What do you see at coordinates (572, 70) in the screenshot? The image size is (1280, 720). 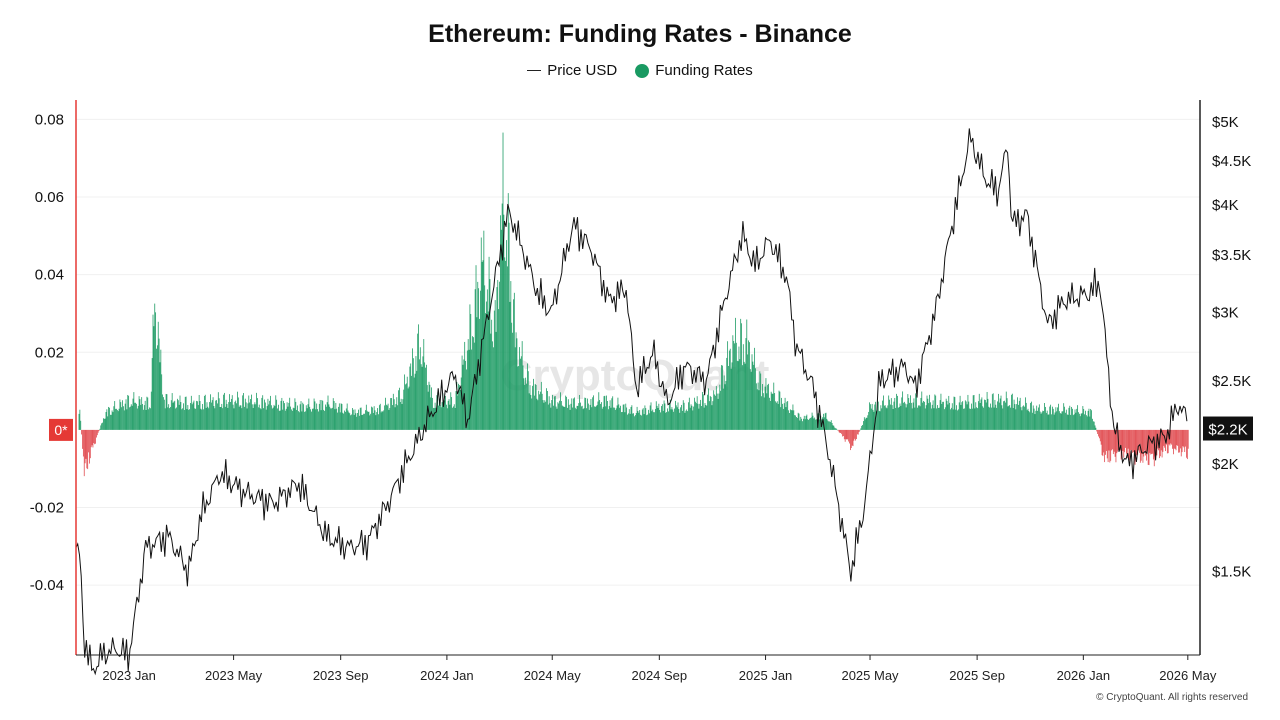 I see `legend-item-price: Price USD` at bounding box center [572, 70].